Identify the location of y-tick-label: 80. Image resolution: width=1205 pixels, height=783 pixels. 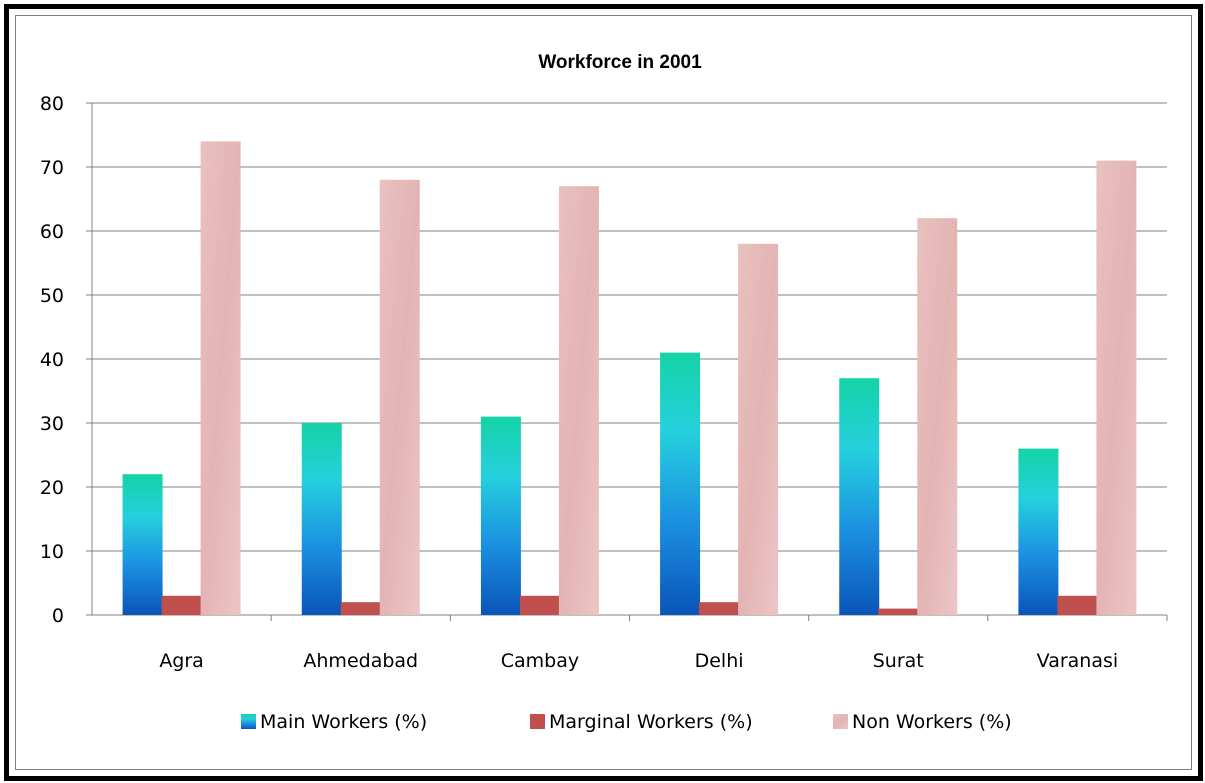
(52, 104).